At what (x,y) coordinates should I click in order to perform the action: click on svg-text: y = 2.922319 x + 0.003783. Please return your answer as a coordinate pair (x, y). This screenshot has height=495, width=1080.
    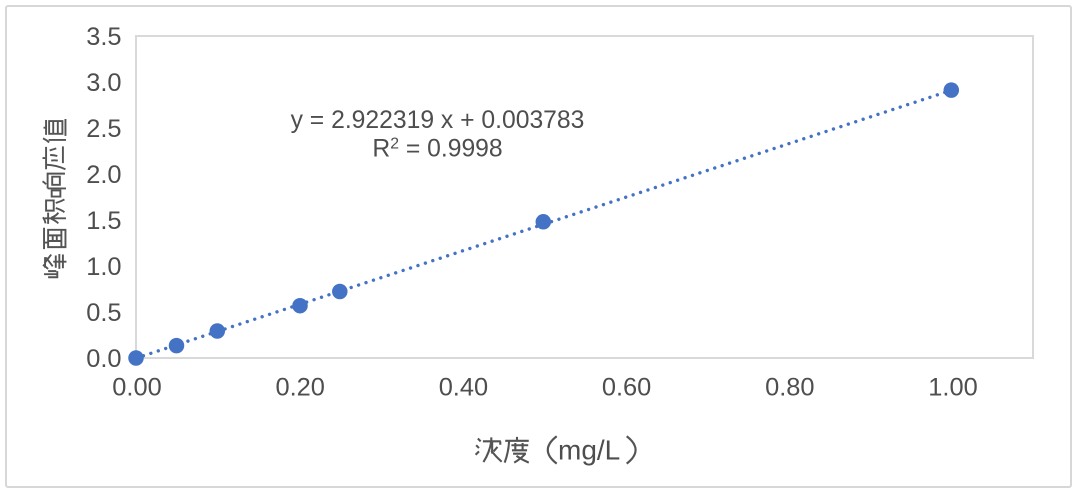
    Looking at the image, I should click on (438, 120).